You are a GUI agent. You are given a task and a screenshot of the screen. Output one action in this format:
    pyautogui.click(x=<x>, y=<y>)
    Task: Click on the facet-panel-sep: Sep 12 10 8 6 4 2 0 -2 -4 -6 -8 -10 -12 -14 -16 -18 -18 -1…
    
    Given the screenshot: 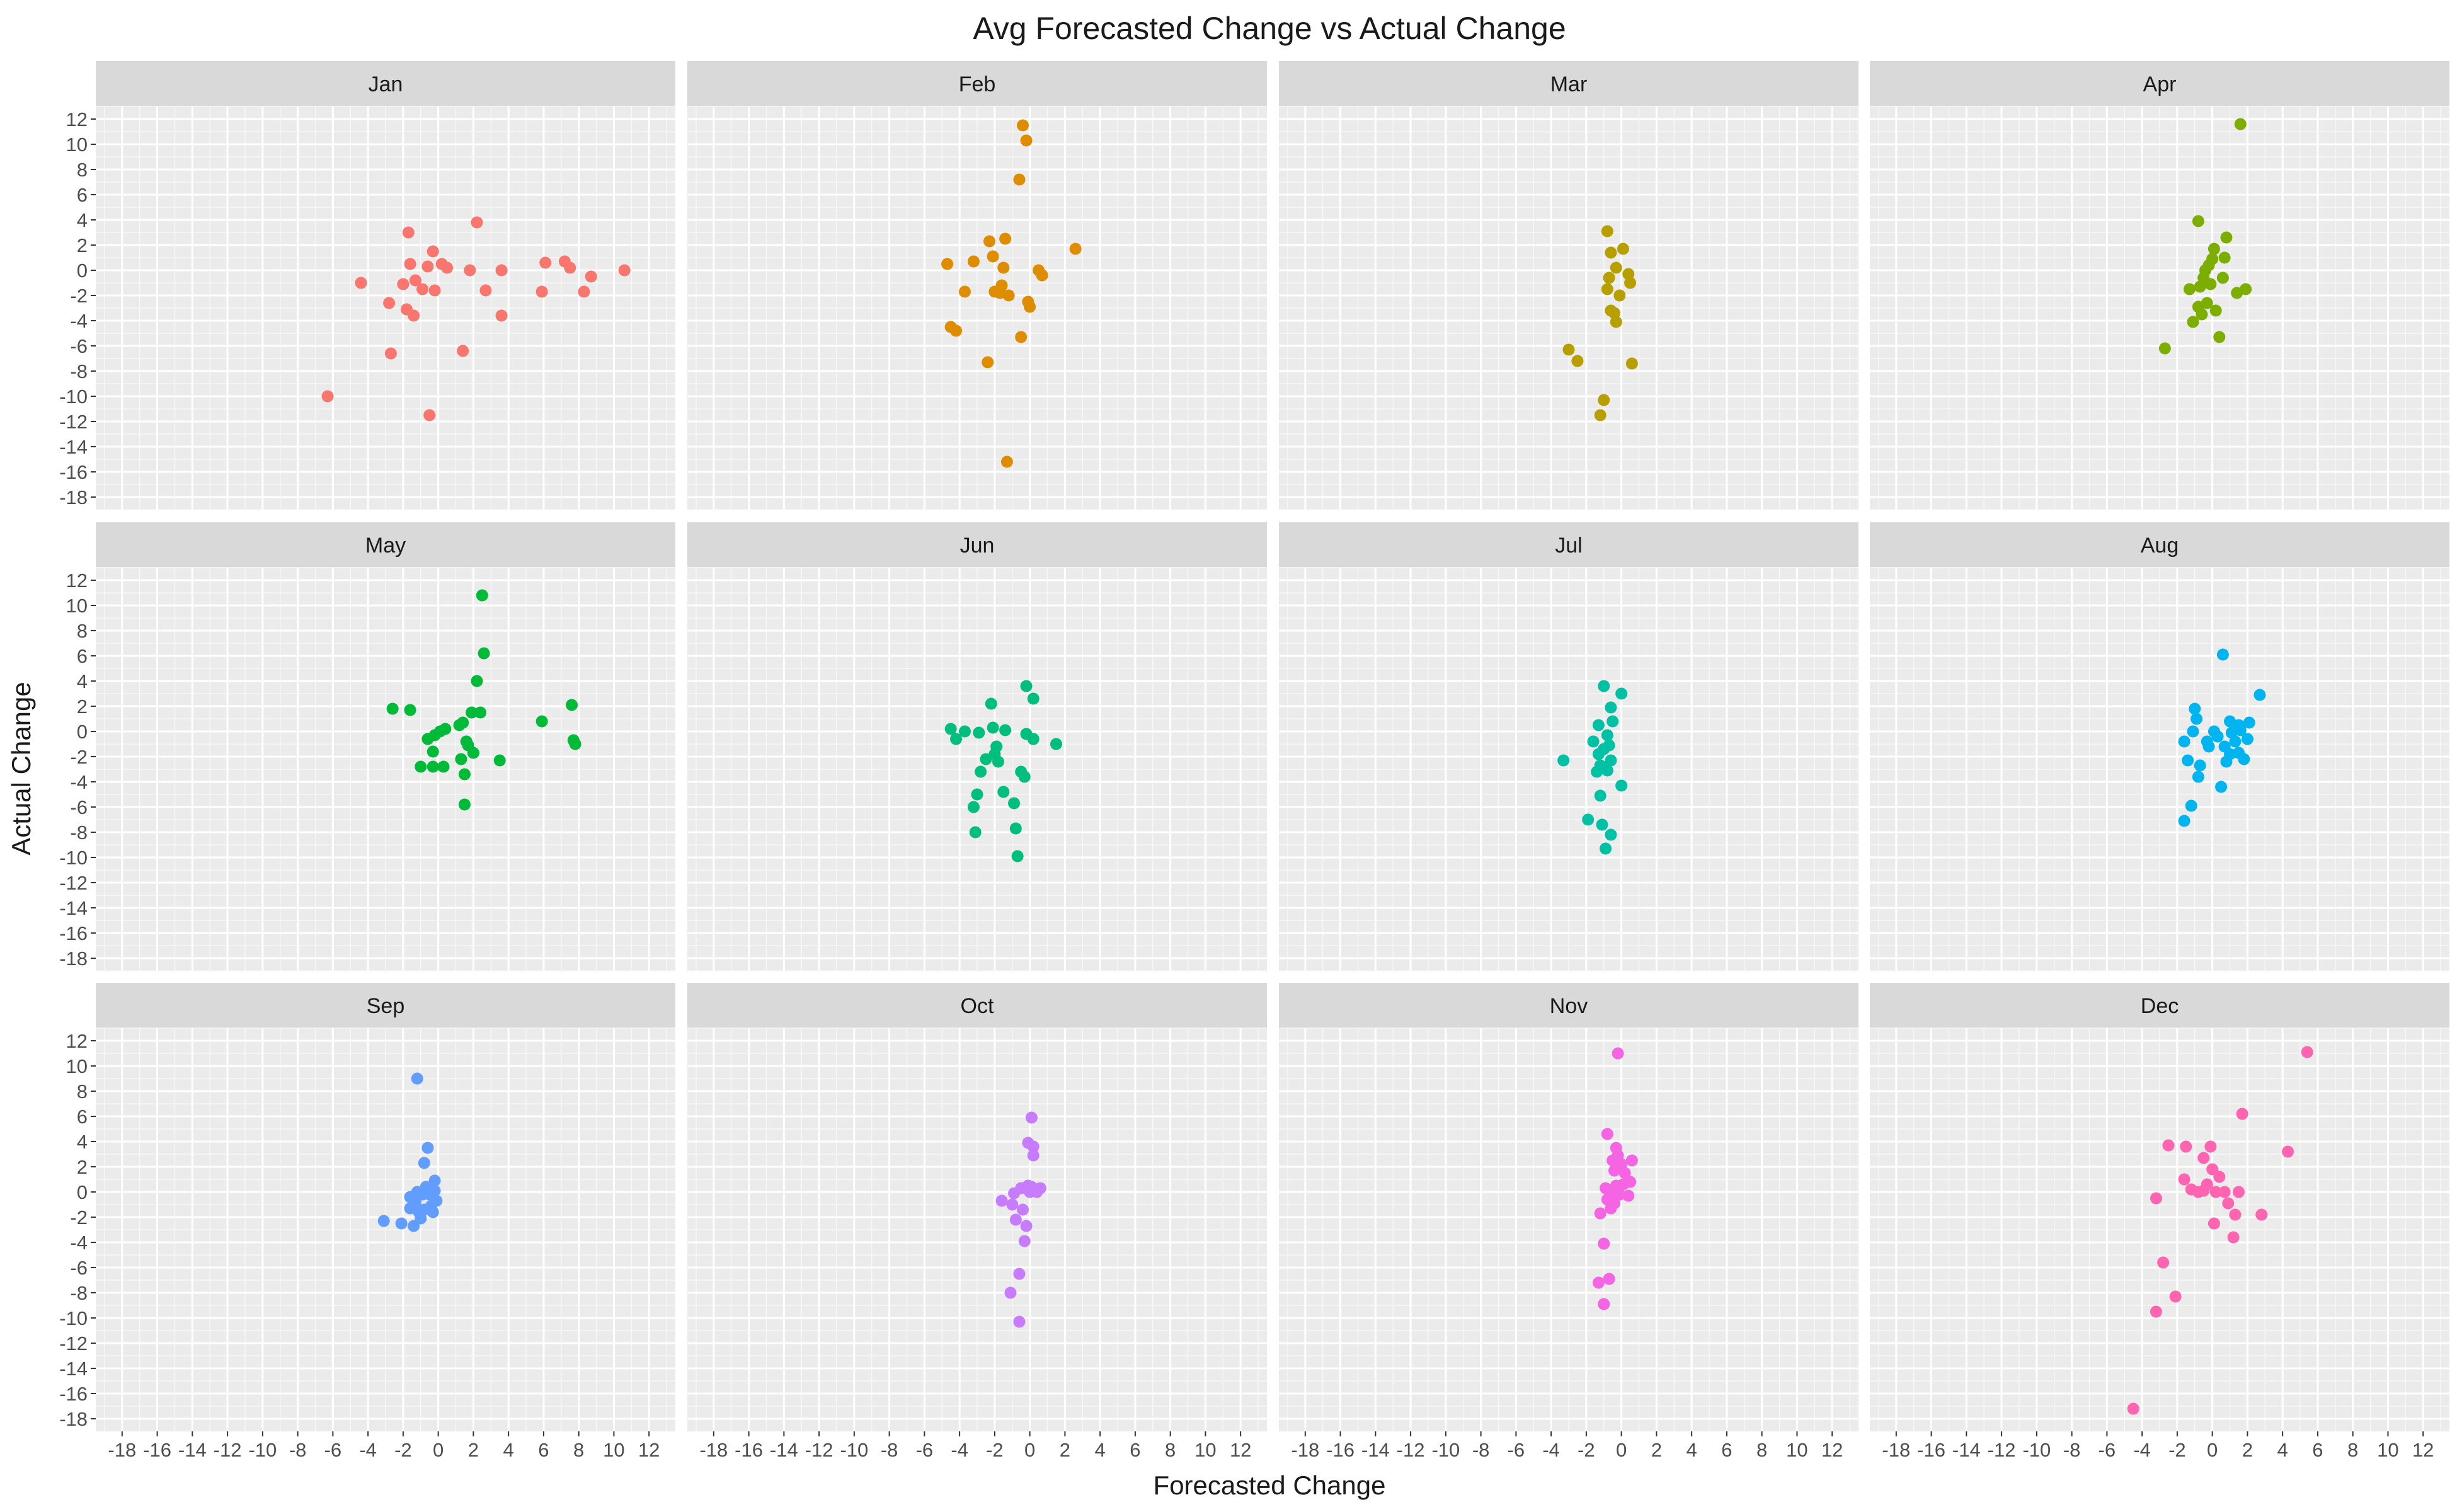 What is the action you would take?
    pyautogui.click(x=367, y=1222)
    